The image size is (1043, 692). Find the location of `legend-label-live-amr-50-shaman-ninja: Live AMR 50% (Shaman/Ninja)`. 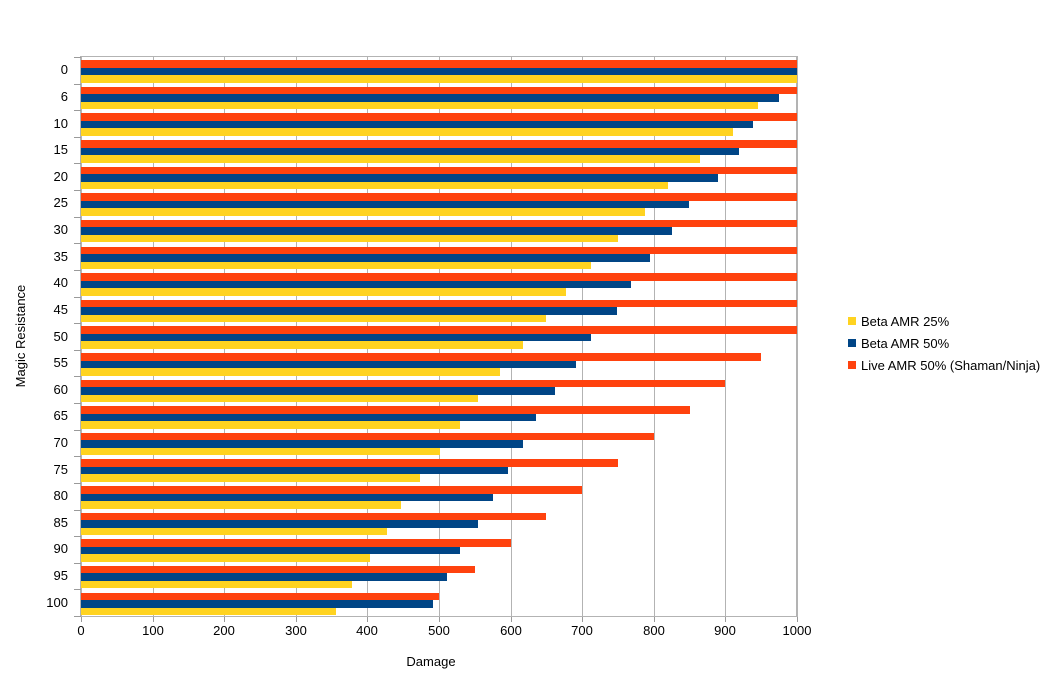

legend-label-live-amr-50-shaman-ninja: Live AMR 50% (Shaman/Ninja) is located at coordinates (951, 365).